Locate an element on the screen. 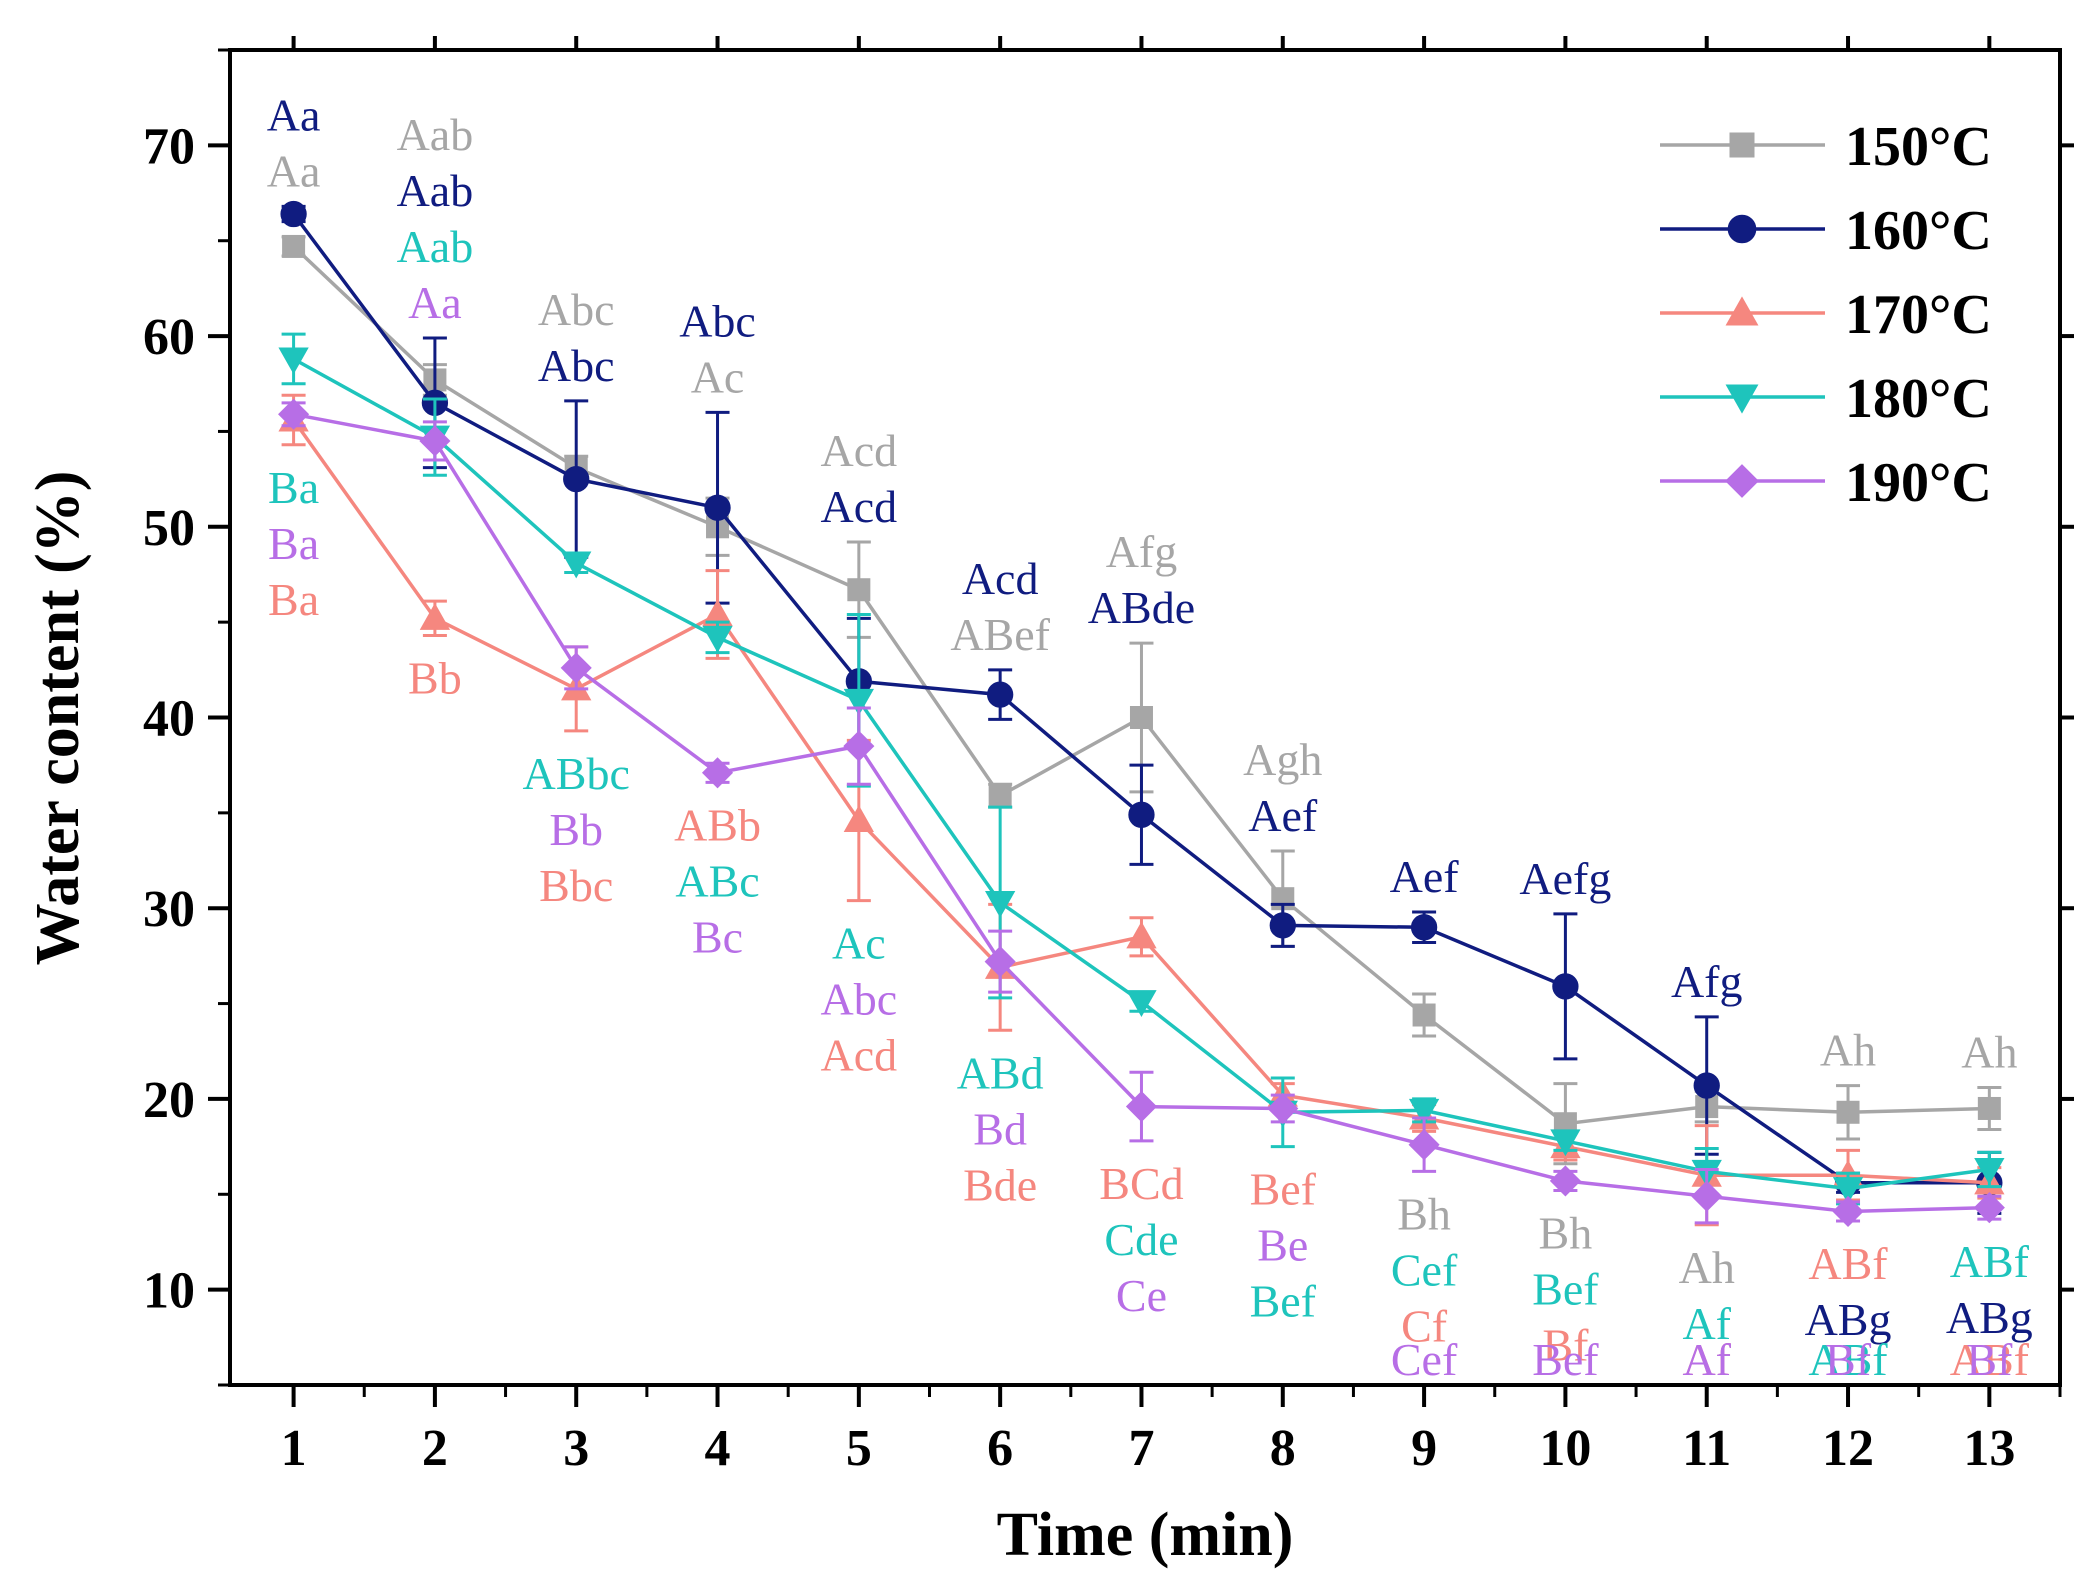 This screenshot has width=2082, height=1584. significance-letter: Bc is located at coordinates (717, 936).